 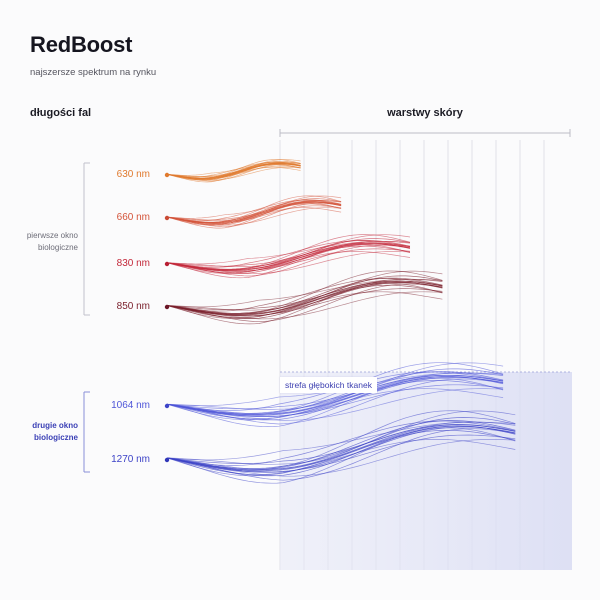 I want to click on deep-tissue-zone-label: strefa głębokich tkanek, so click(x=328, y=385).